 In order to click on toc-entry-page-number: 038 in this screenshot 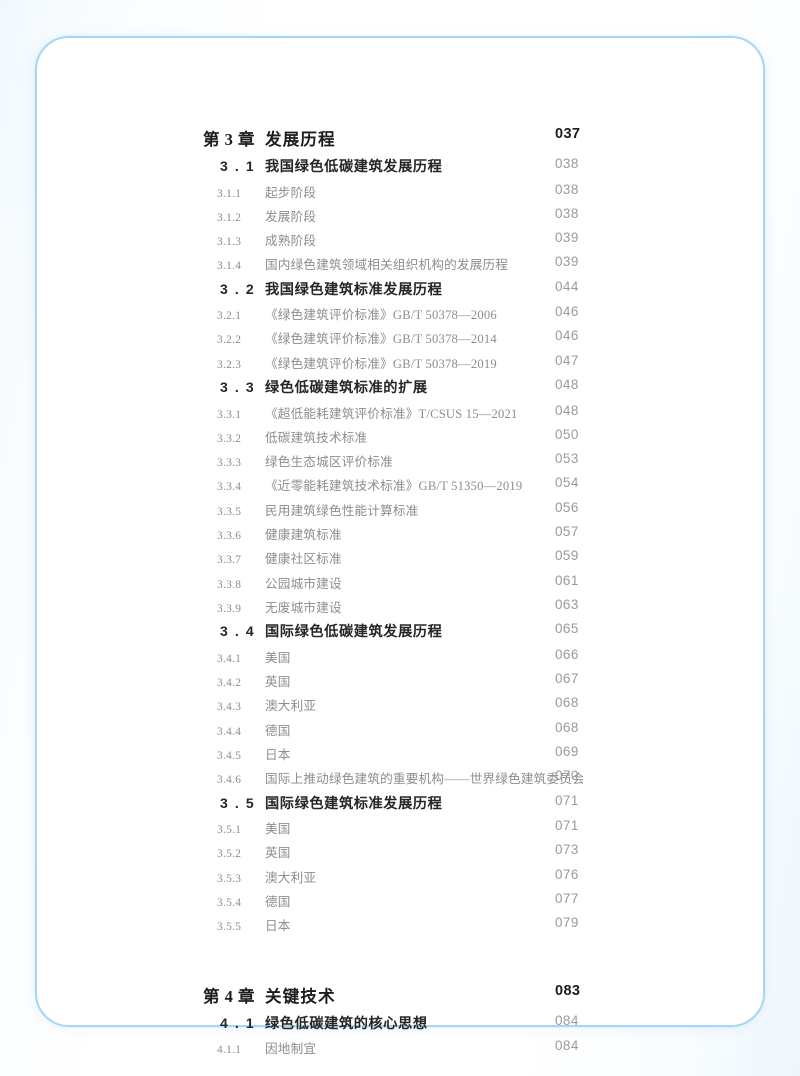, I will do `click(567, 163)`.